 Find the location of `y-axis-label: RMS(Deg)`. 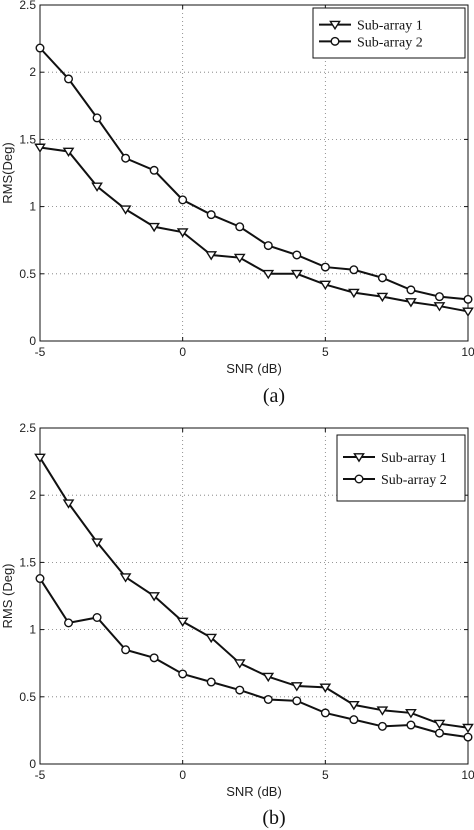

y-axis-label: RMS(Deg) is located at coordinates (7, 172).